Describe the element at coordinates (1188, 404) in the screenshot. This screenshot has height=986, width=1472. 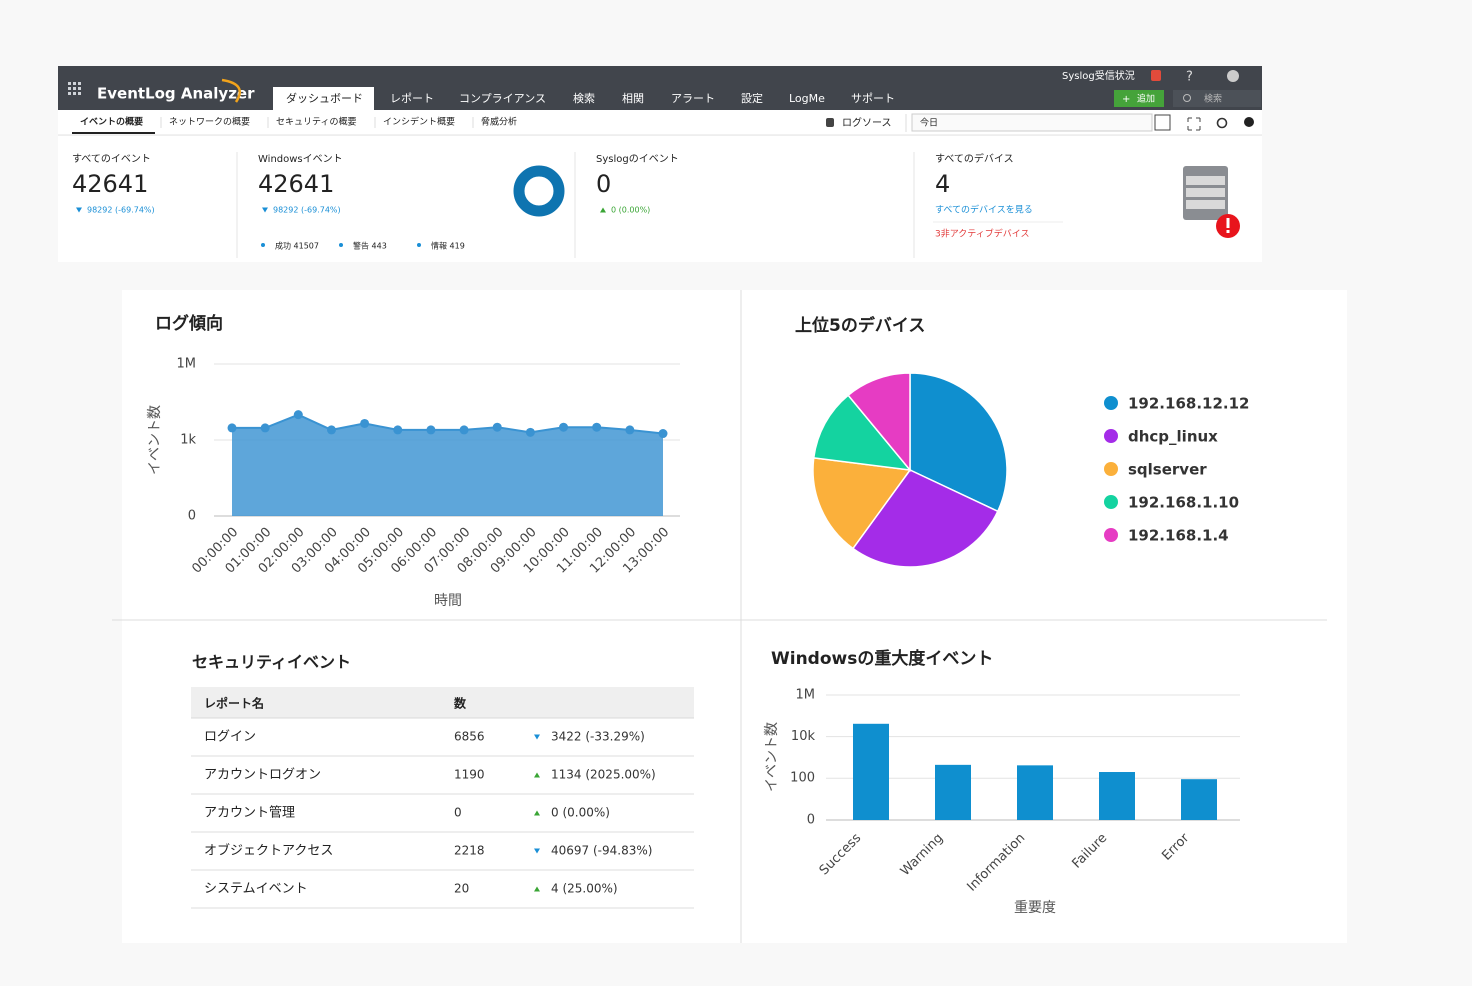
I see `legend-label: 192.168.12.12` at that location.